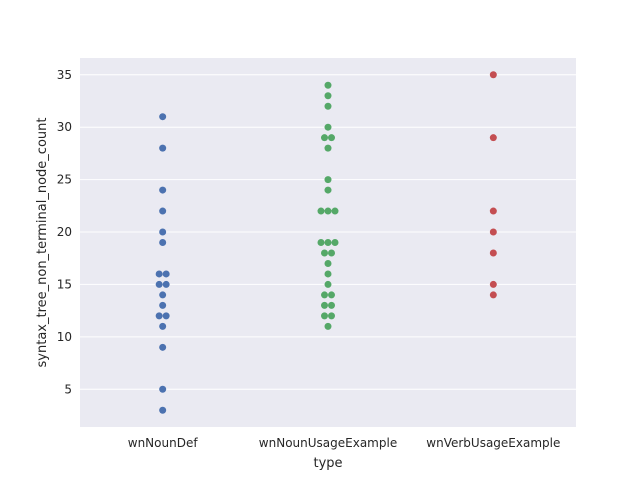 Image resolution: width=640 pixels, height=480 pixels. Describe the element at coordinates (327, 463) in the screenshot. I see `x-axis-label: type` at that location.